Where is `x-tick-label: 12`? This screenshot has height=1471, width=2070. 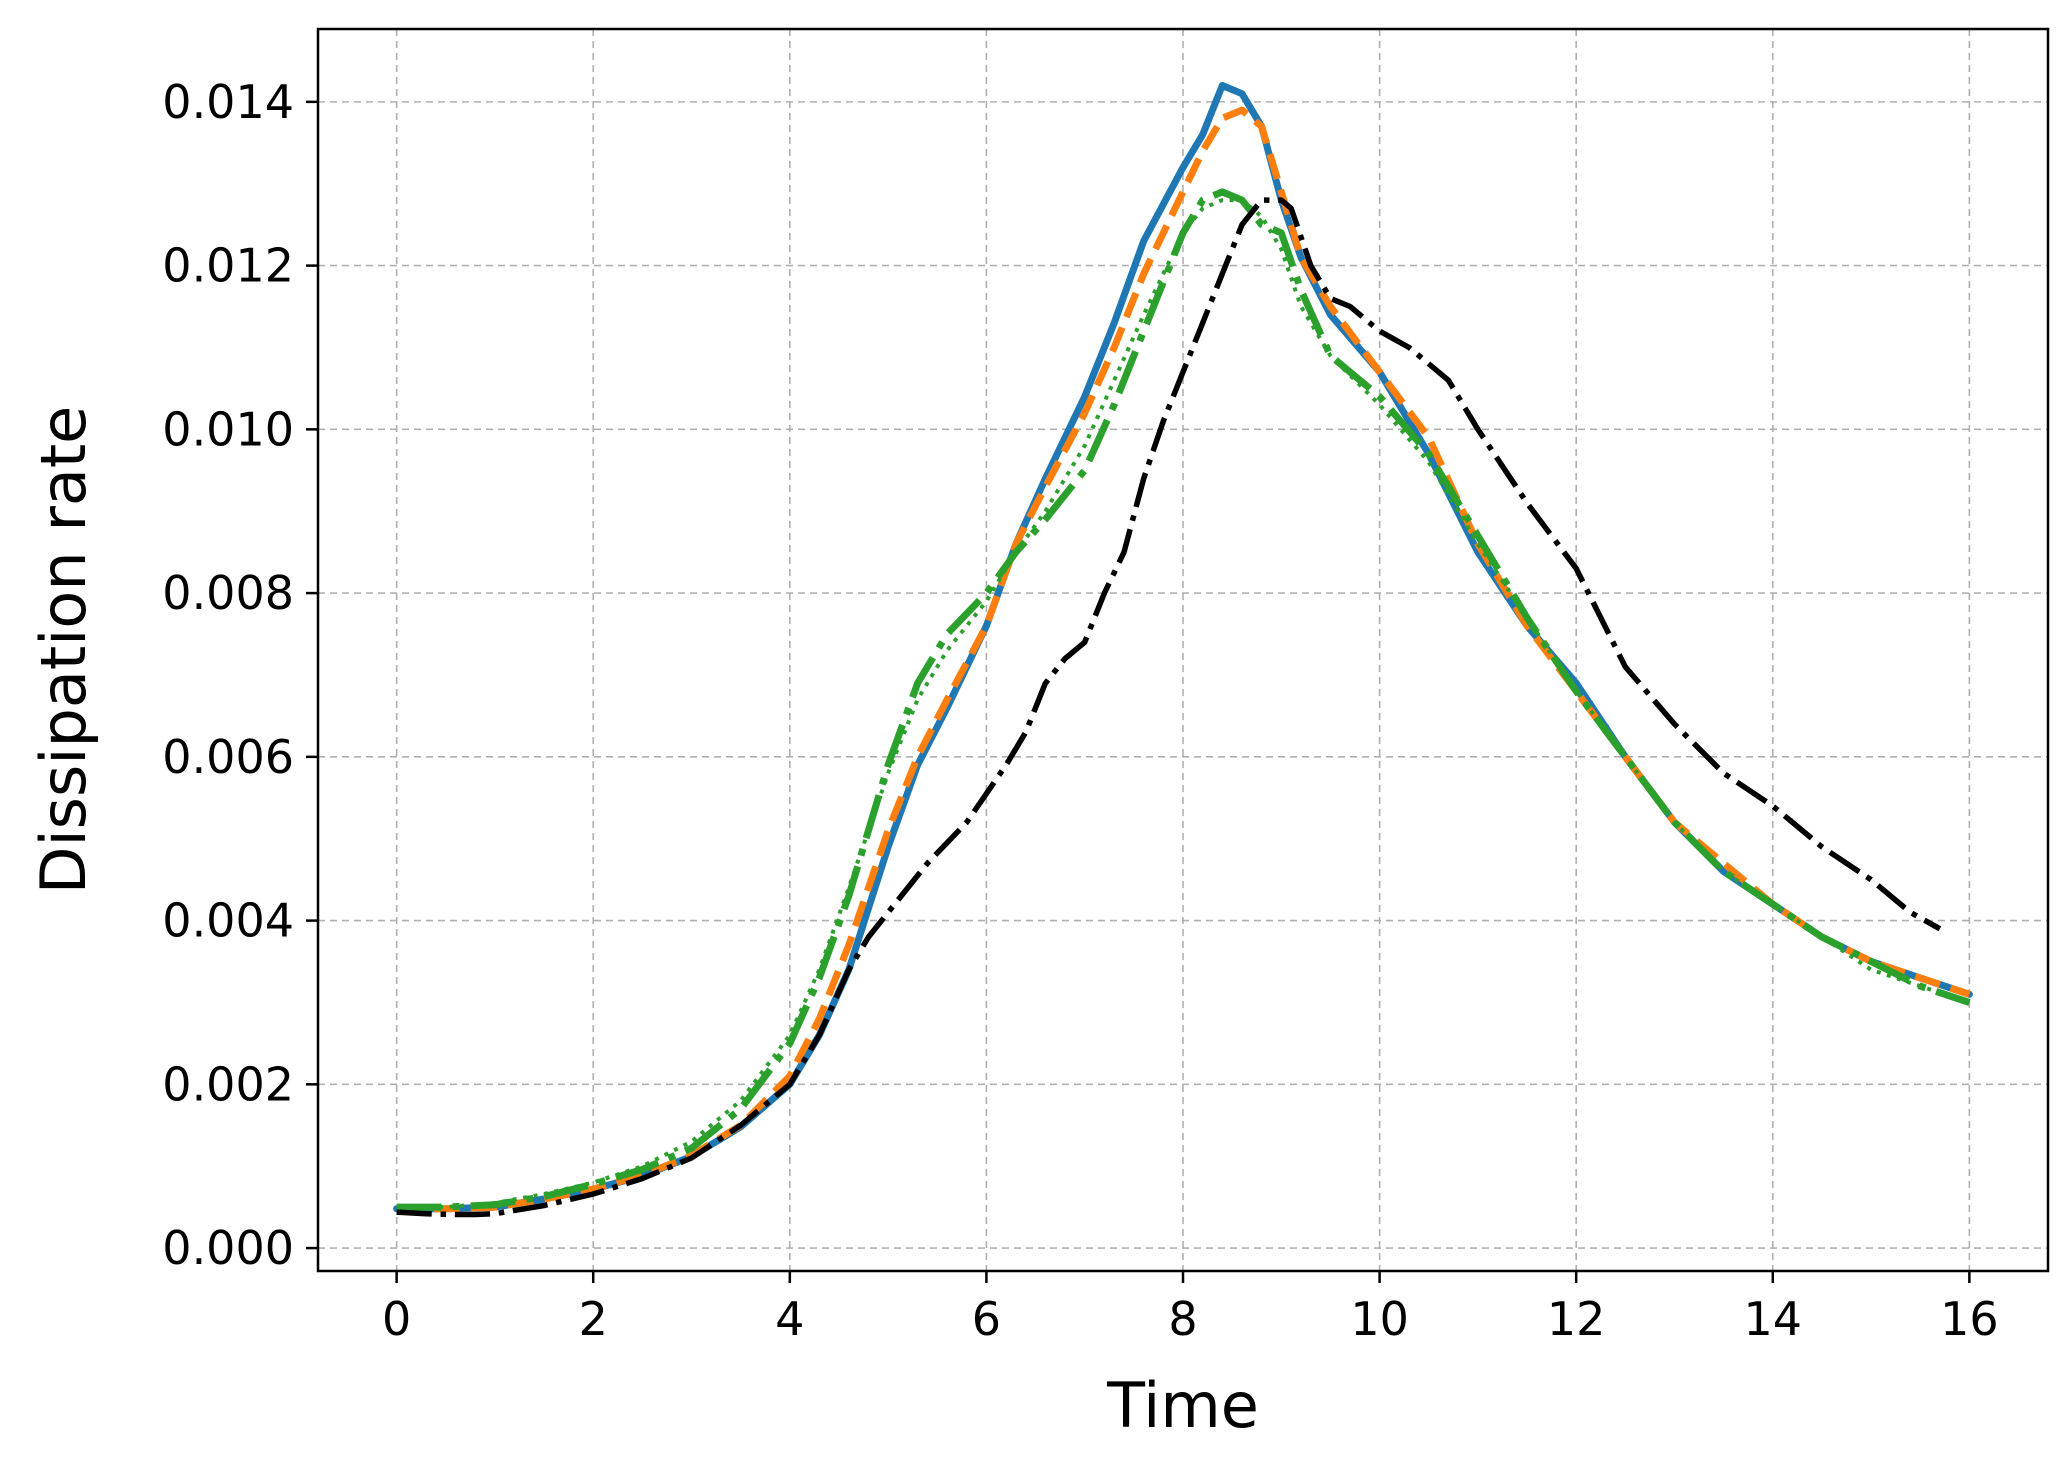
x-tick-label: 12 is located at coordinates (1576, 1319).